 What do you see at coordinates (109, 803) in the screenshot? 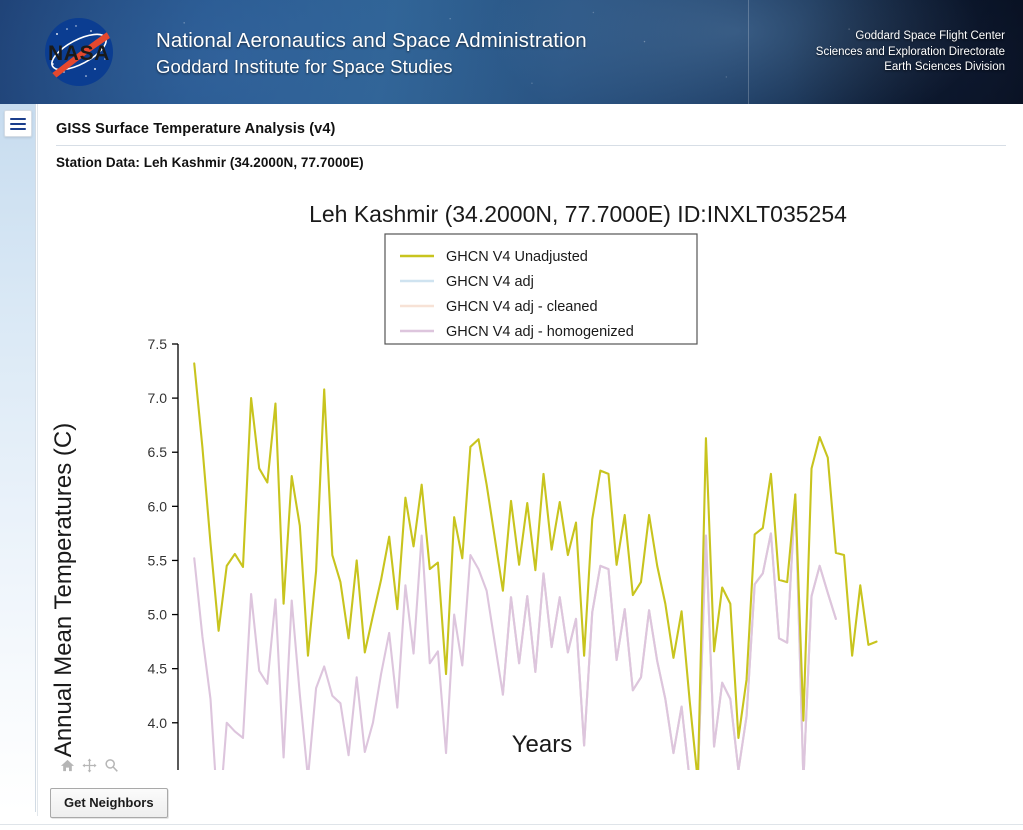
I see `get-neighbors-button: Get Neighbors` at bounding box center [109, 803].